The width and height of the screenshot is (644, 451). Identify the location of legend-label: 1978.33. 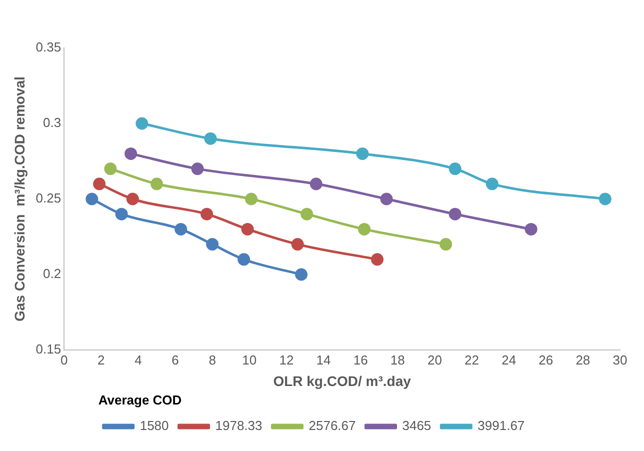
(238, 426).